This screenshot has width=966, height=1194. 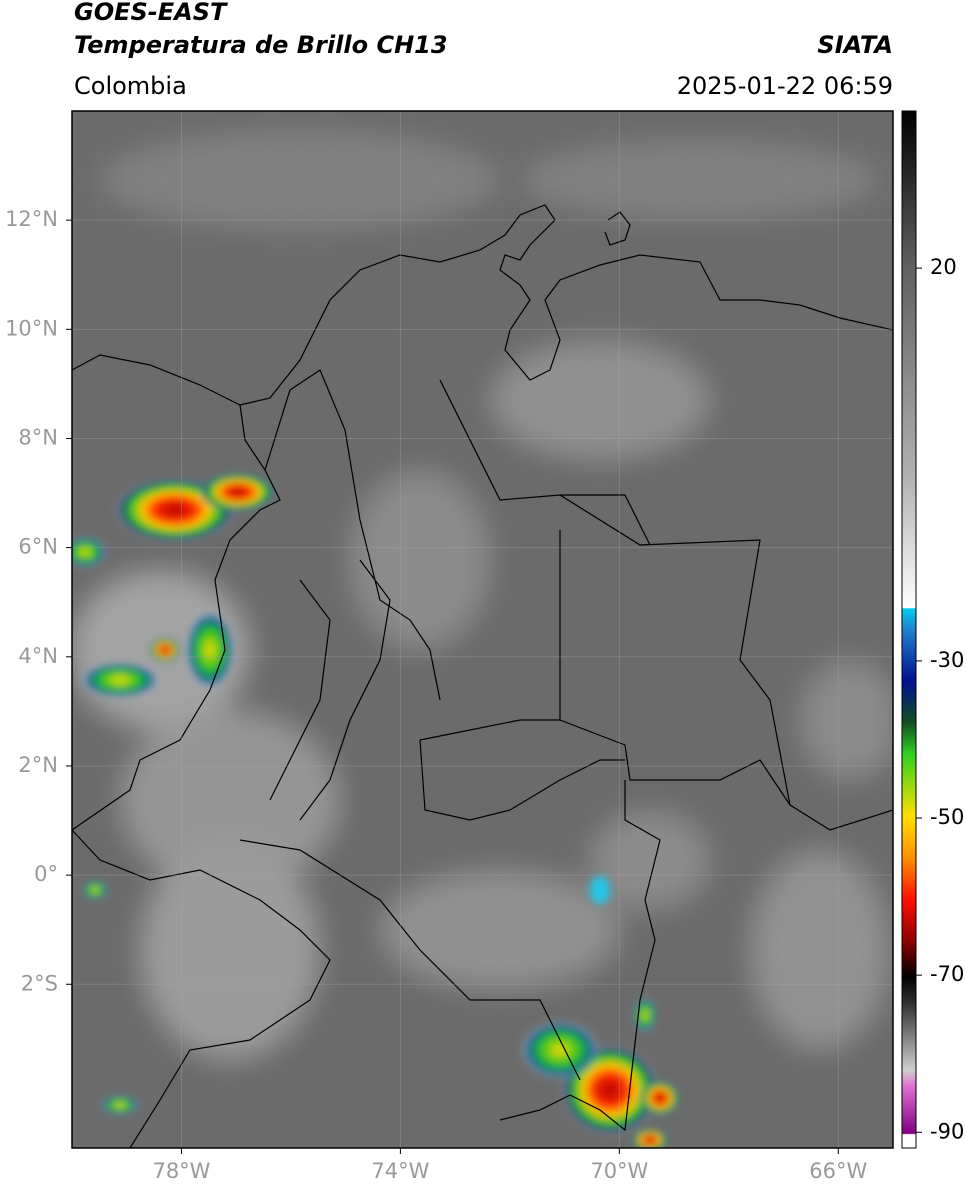 I want to click on x-tick-label: 78°W, so click(x=181, y=1171).